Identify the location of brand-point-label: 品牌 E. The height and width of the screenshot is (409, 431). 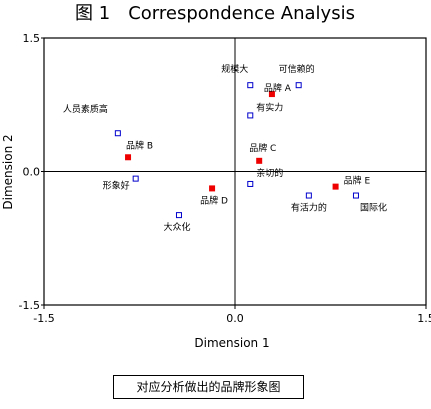
(357, 181).